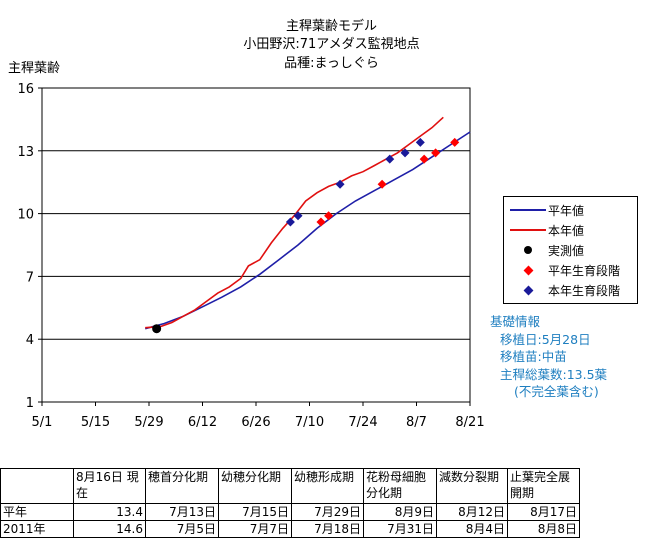  I want to click on legend-item-normal-stage: 平年生育段階, so click(564, 270).